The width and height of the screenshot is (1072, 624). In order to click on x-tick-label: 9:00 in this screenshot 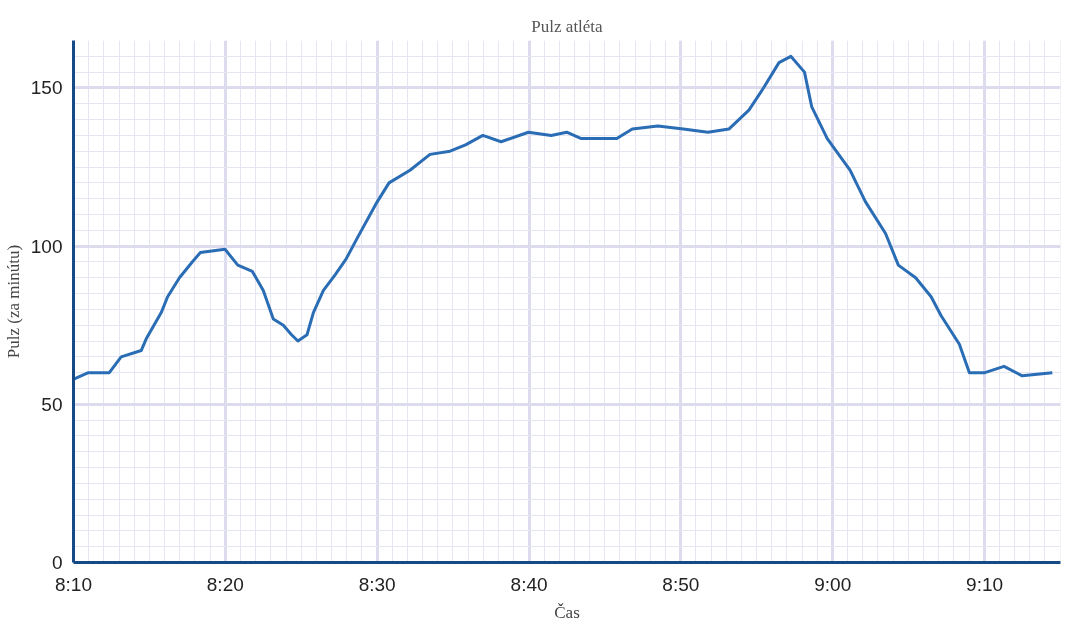, I will do `click(833, 584)`.